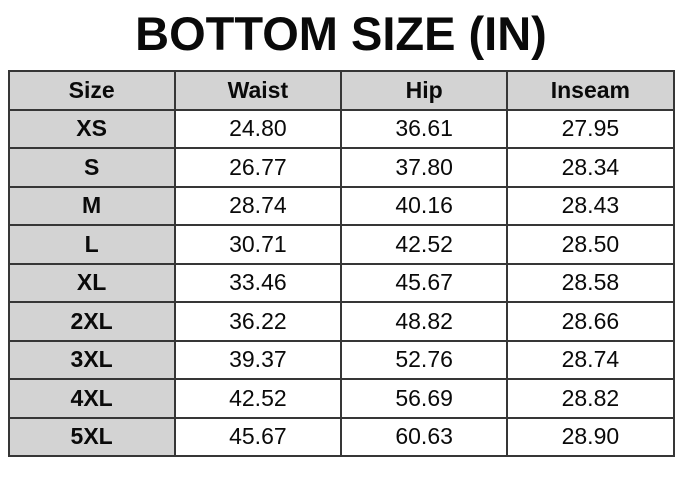 The height and width of the screenshot is (486, 682). I want to click on hip-value: 42.52, so click(424, 244).